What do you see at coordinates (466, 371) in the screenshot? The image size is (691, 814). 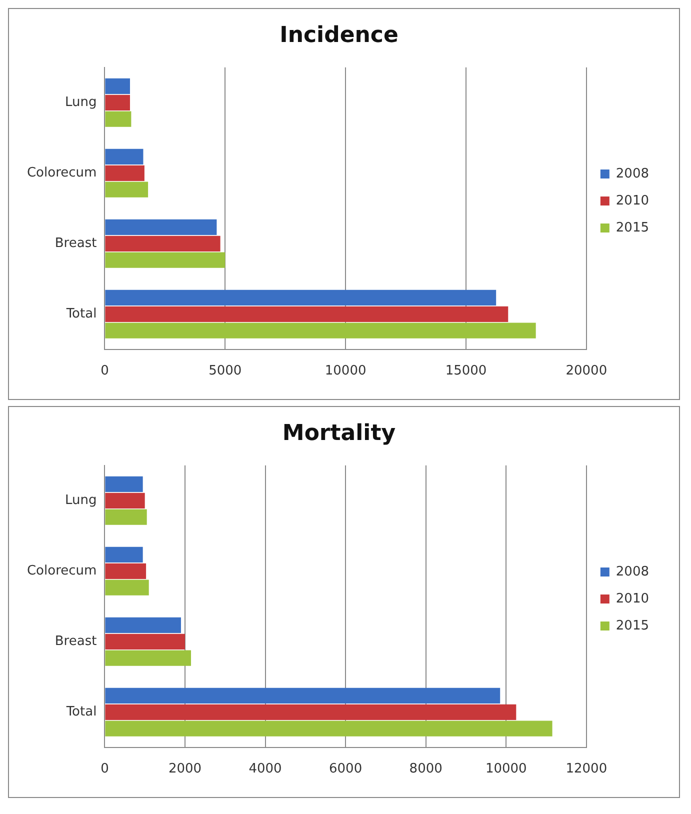 I see `x-tick-label: 15000` at bounding box center [466, 371].